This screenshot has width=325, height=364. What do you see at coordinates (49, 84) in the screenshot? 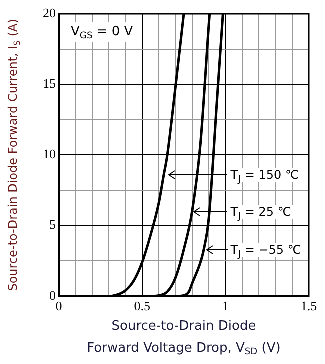
I see `y-tick-label: 15` at bounding box center [49, 84].